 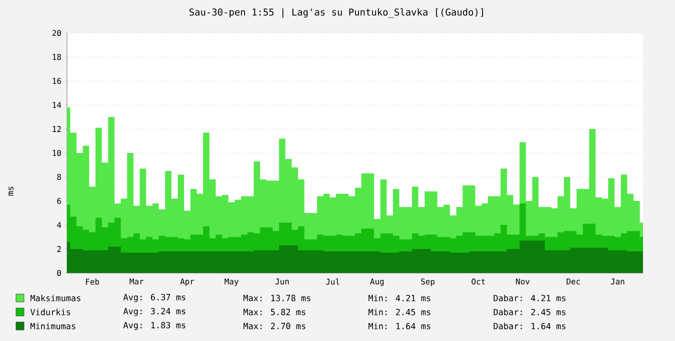 What do you see at coordinates (53, 326) in the screenshot?
I see `legend-label: Minimumas` at bounding box center [53, 326].